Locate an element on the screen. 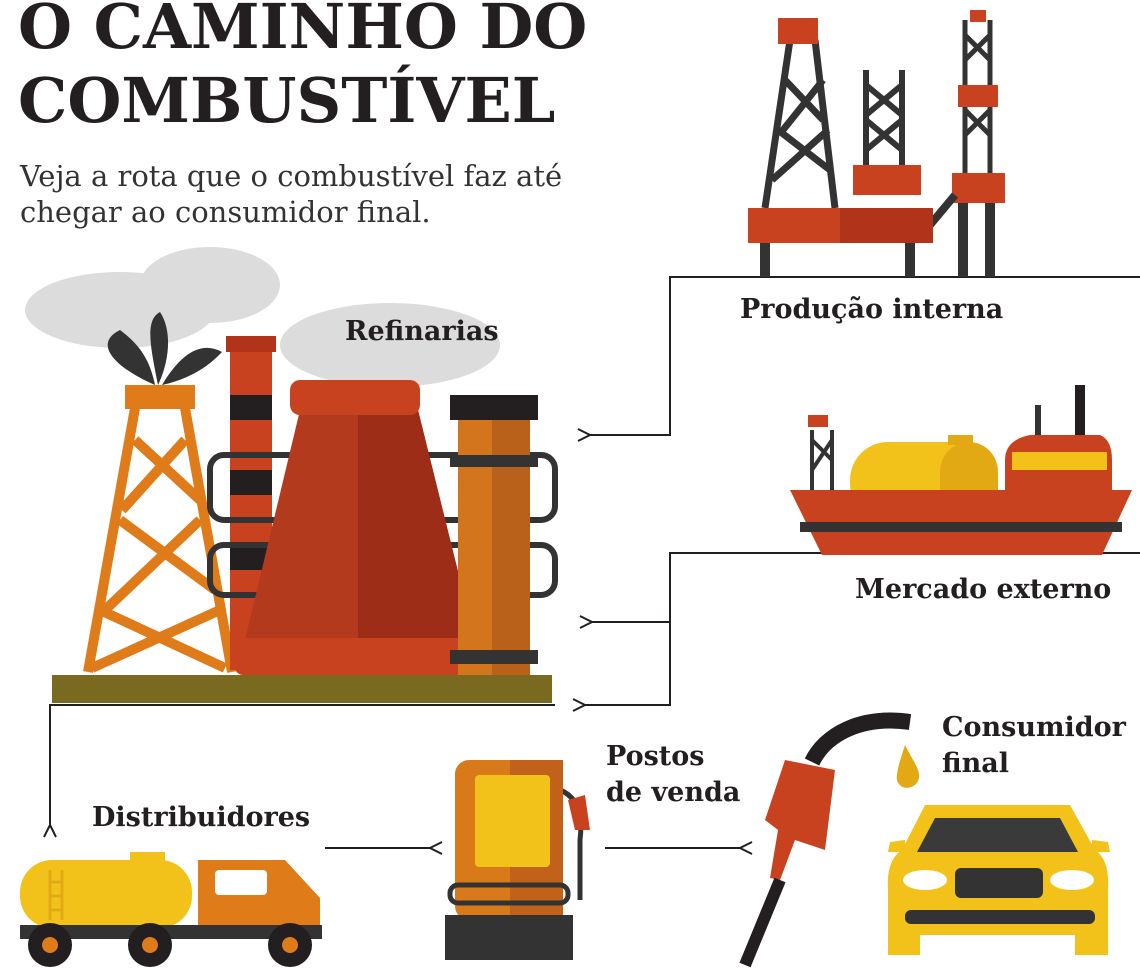  tank-truck is located at coordinates (171, 909).